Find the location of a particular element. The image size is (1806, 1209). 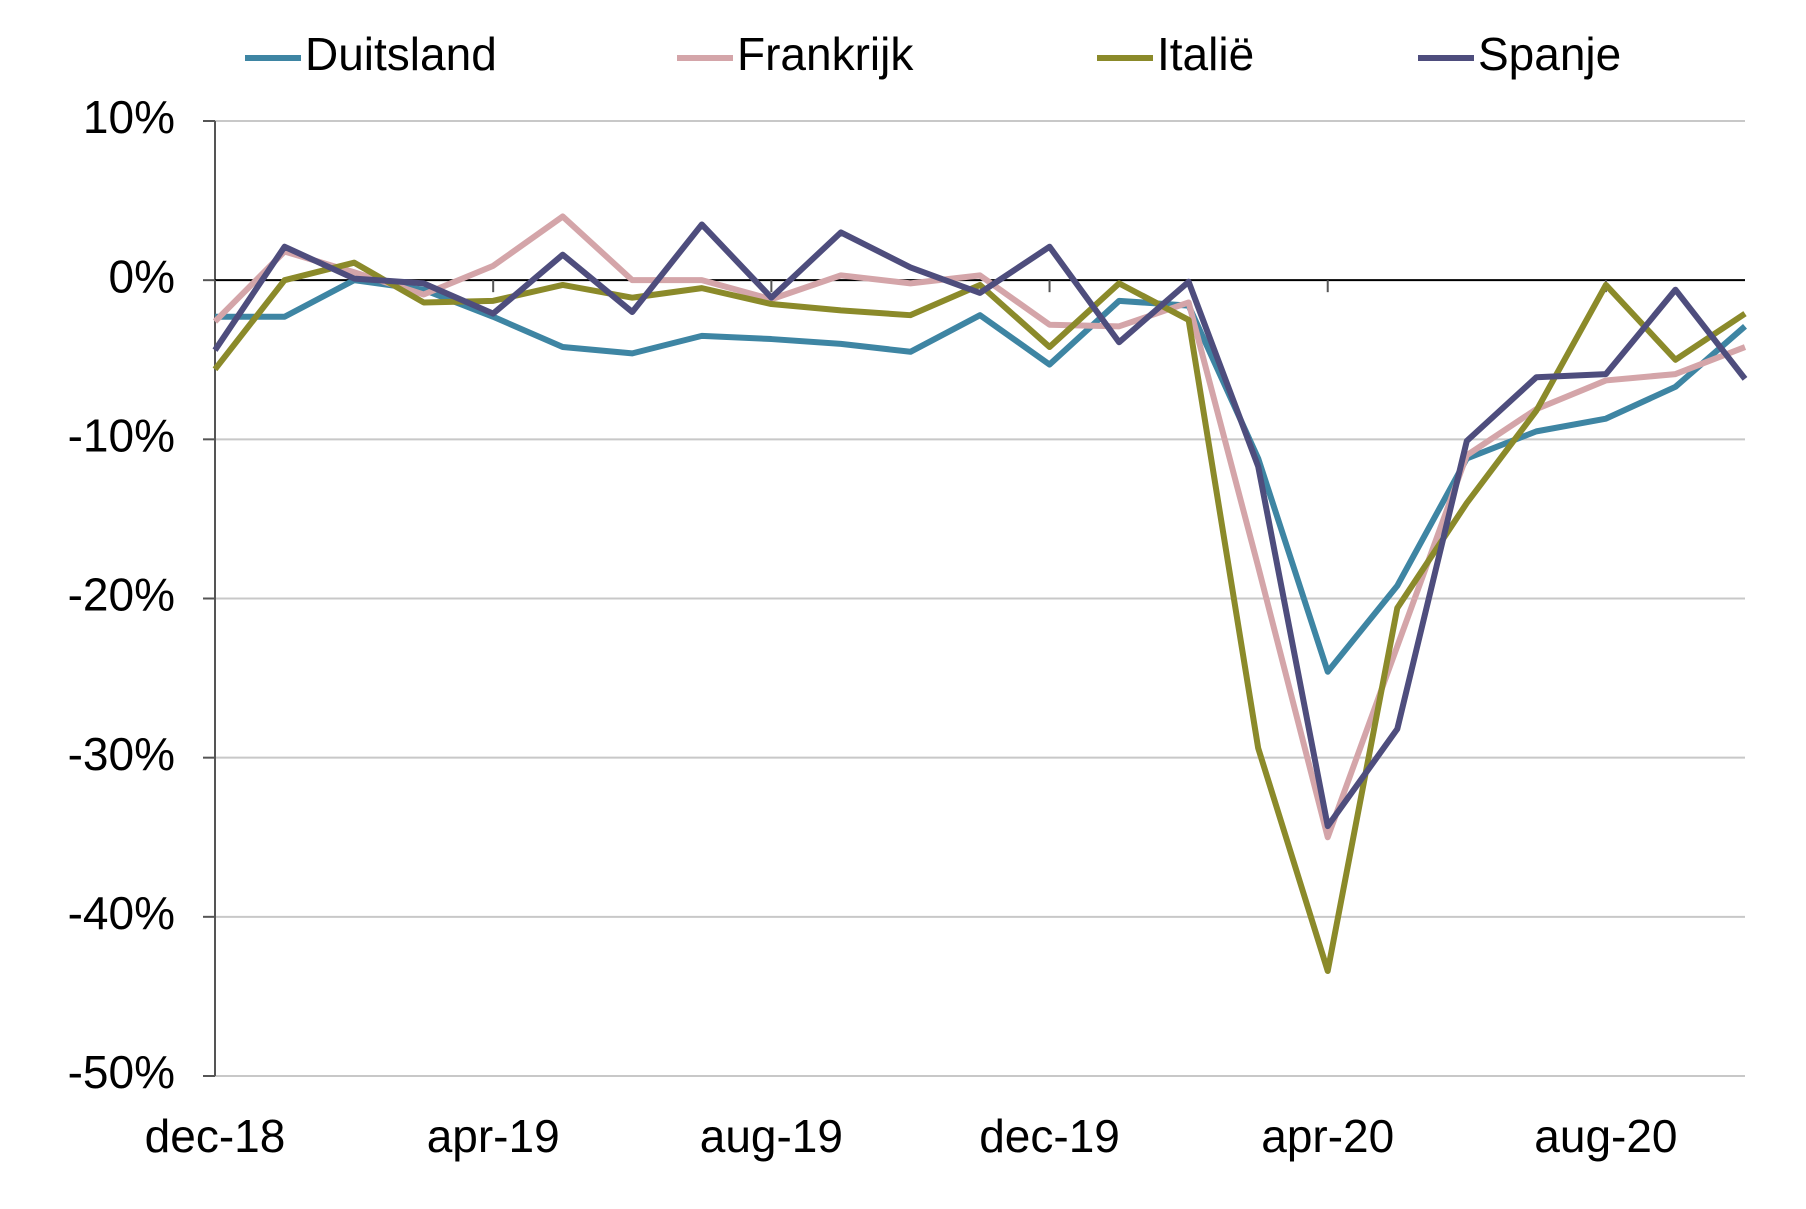

x-tick-label: dec-18 is located at coordinates (215, 1136).